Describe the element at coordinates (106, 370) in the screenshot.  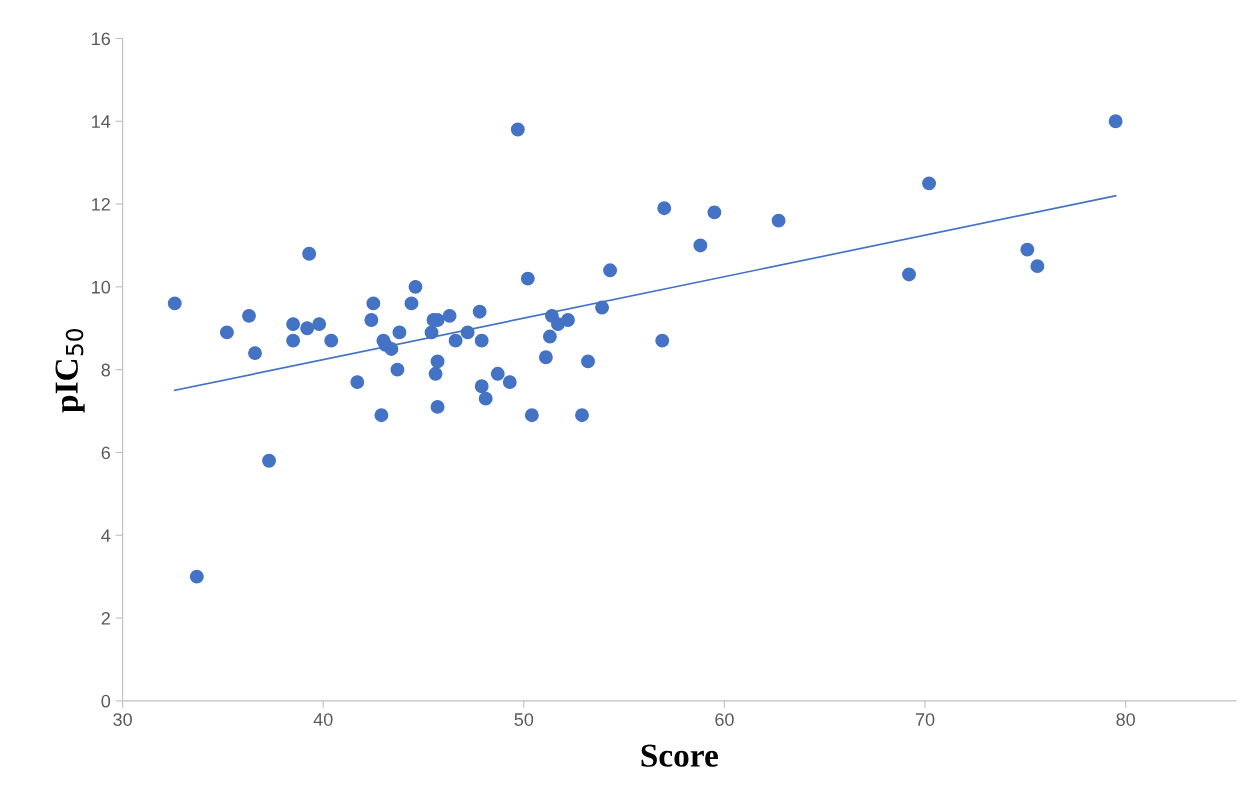
I see `y-tick-label: 8` at that location.